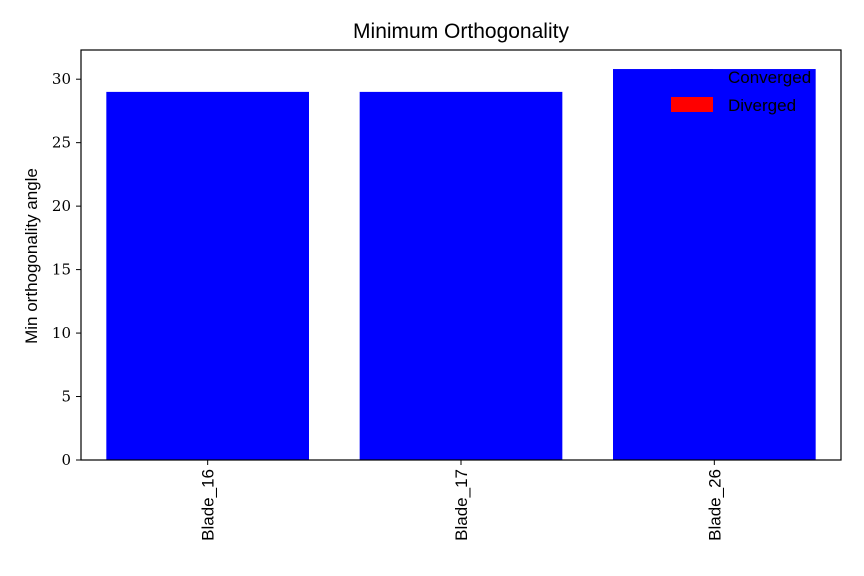 This screenshot has height=576, width=864. I want to click on x-tick-label: Blade_26, so click(714, 505).